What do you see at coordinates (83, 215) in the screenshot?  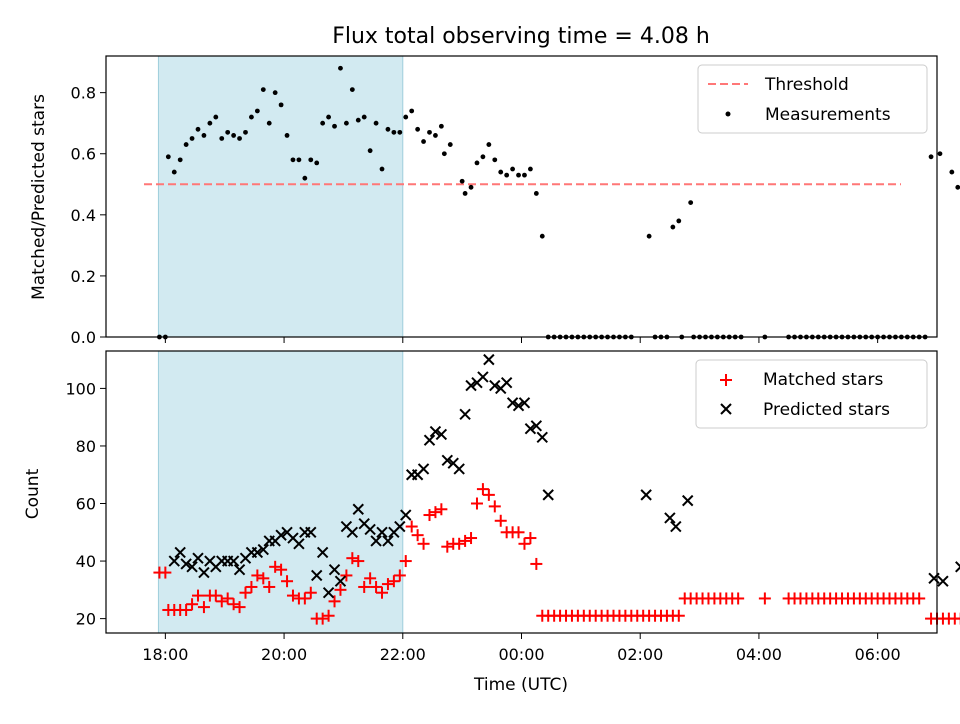 I see `ratio-y-tick-label: 0.4` at bounding box center [83, 215].